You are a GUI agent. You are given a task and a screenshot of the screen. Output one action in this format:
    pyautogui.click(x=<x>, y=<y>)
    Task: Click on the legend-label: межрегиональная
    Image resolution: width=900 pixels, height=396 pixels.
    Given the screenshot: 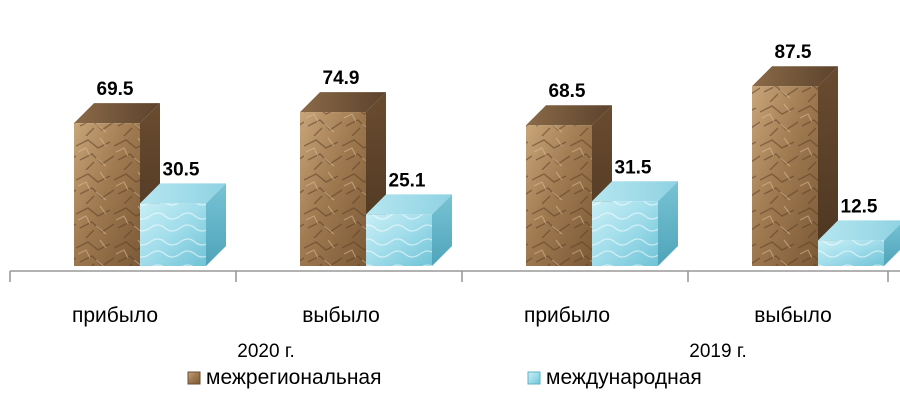 What is the action you would take?
    pyautogui.click(x=293, y=377)
    